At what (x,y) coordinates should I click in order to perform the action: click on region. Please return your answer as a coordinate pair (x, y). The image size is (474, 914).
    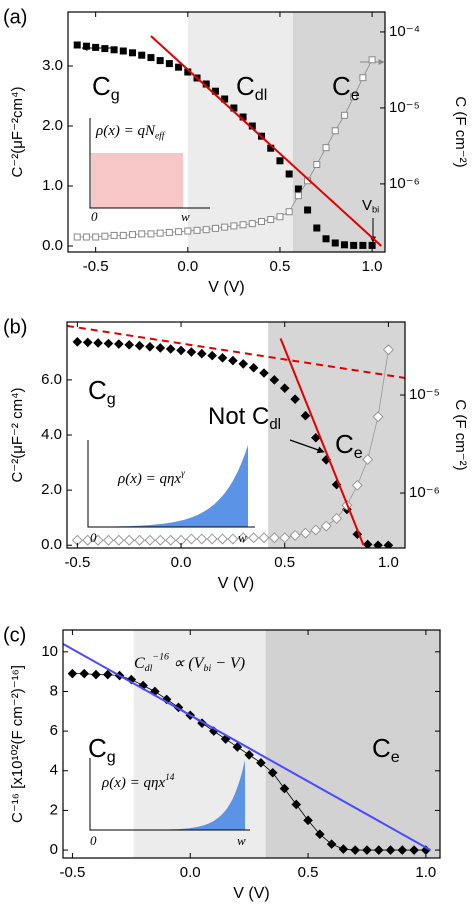
    Looking at the image, I should click on (240, 132).